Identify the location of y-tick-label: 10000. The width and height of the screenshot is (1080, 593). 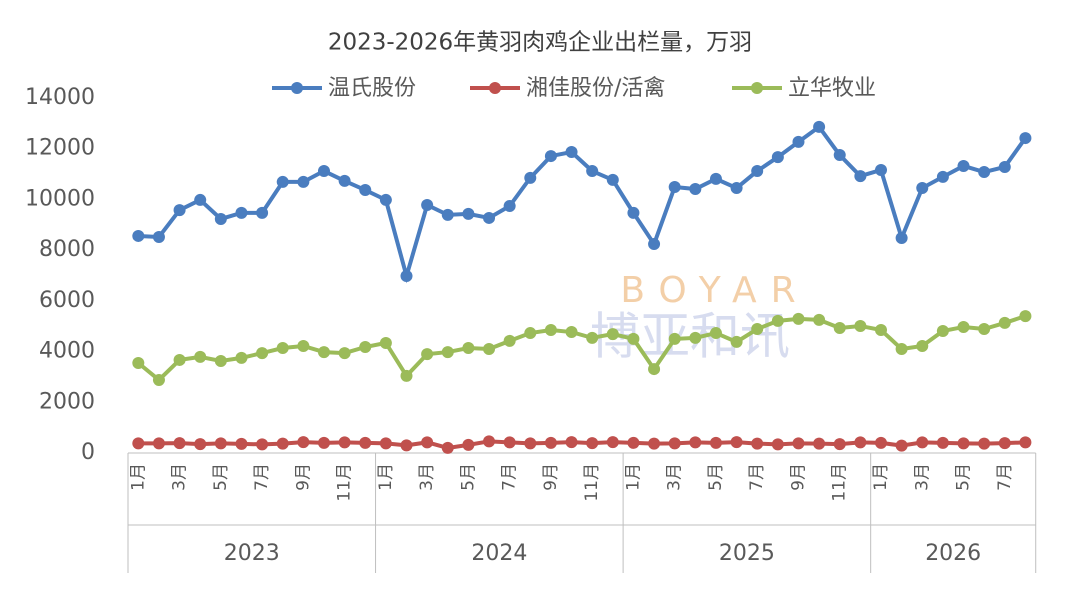
(60, 198).